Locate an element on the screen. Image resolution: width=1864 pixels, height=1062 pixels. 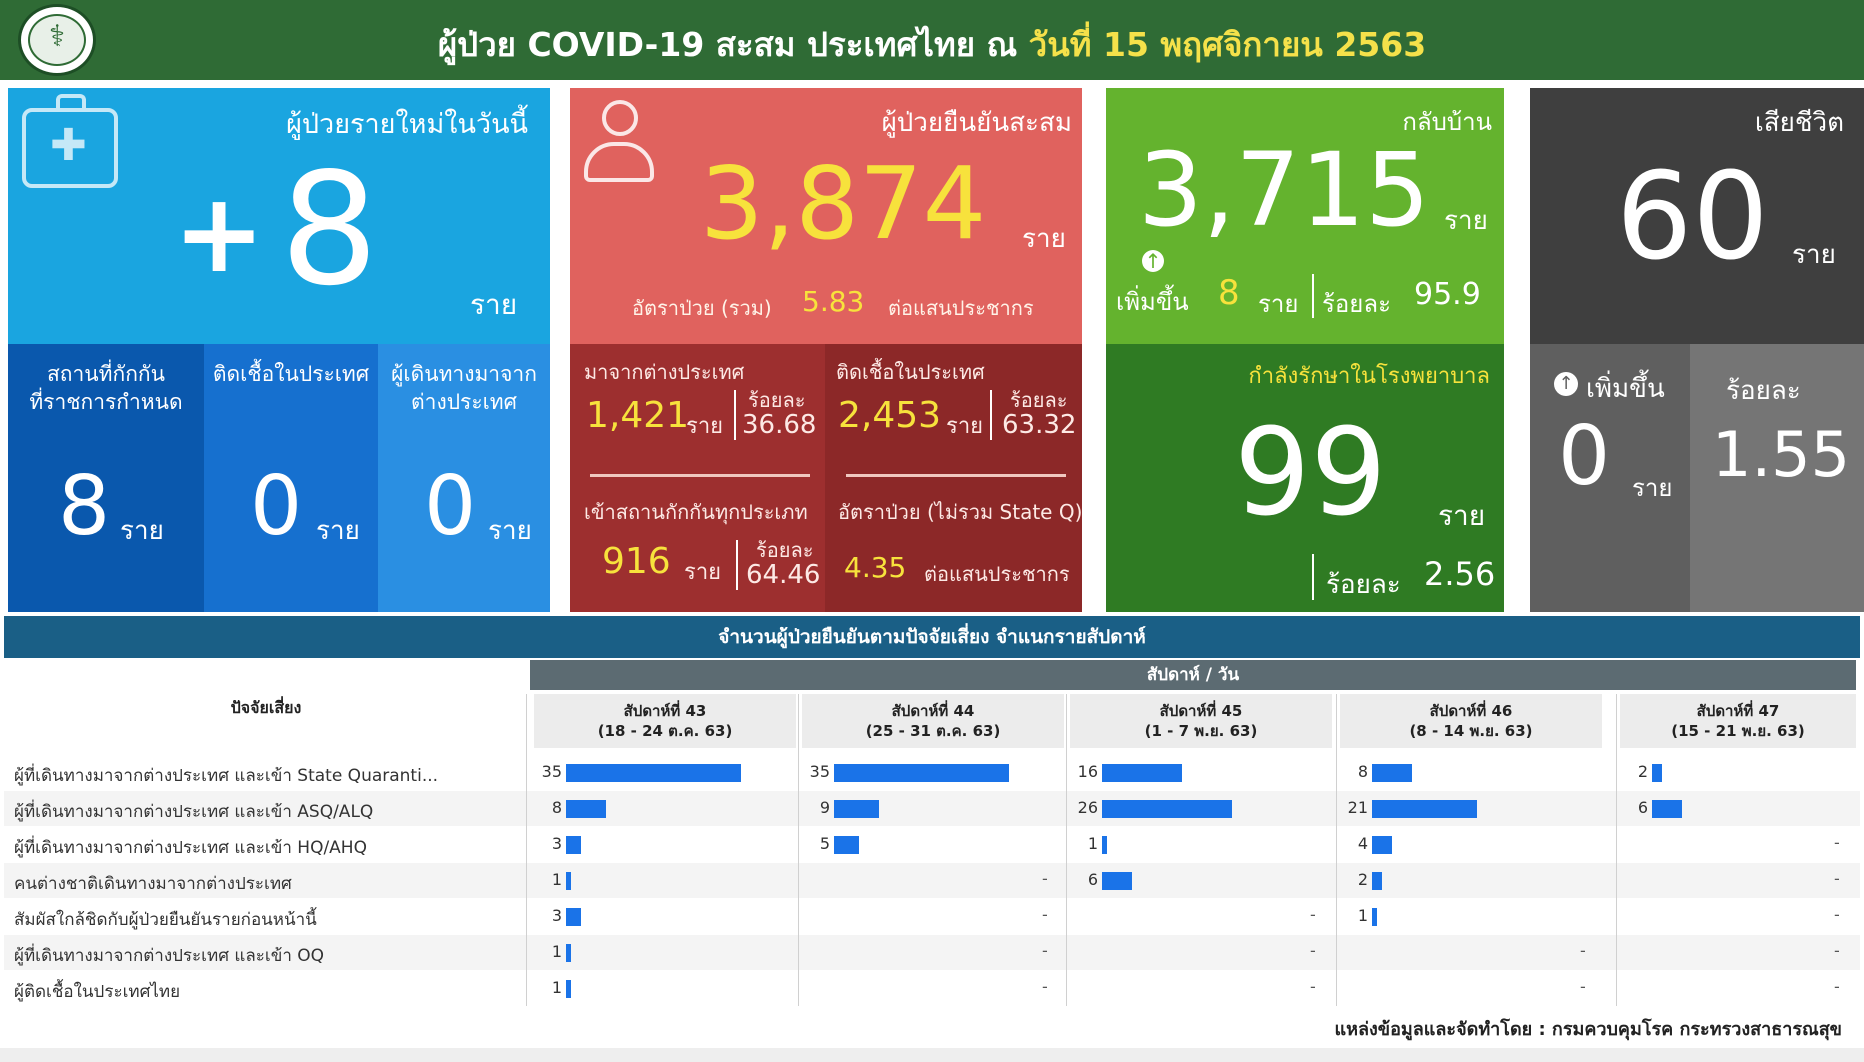
deaths-unit: ราย is located at coordinates (1814, 255).